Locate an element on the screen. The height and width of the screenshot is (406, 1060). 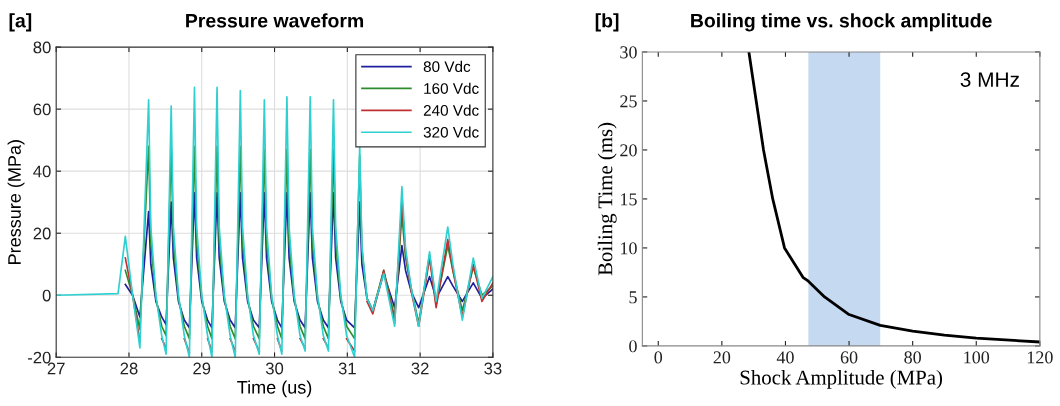
y-tick-label: 60 is located at coordinates (42, 109).